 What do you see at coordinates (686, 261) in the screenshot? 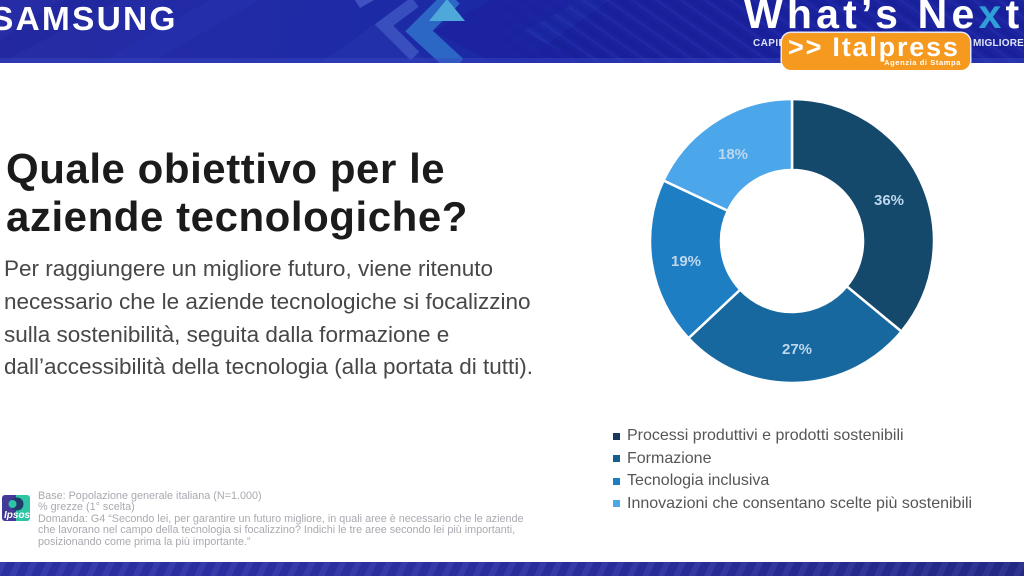
I see `svg-text: 19%` at bounding box center [686, 261].